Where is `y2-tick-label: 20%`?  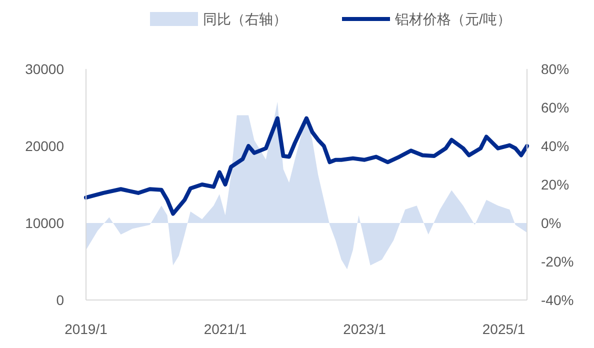 y2-tick-label: 20% is located at coordinates (555, 184).